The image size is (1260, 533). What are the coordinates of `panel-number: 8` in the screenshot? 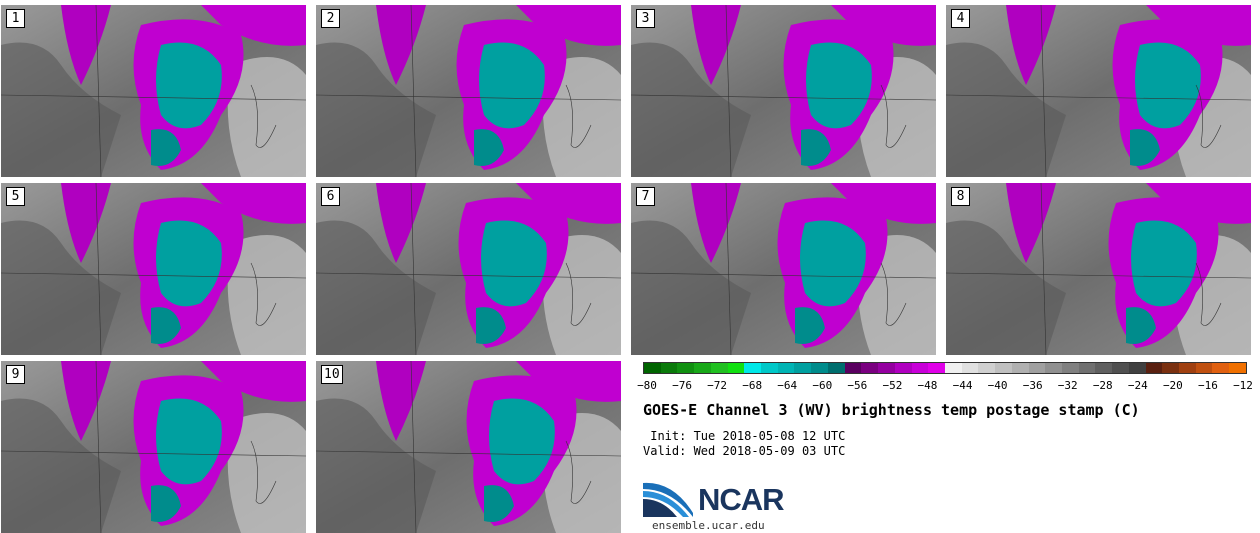 It's located at (960, 196).